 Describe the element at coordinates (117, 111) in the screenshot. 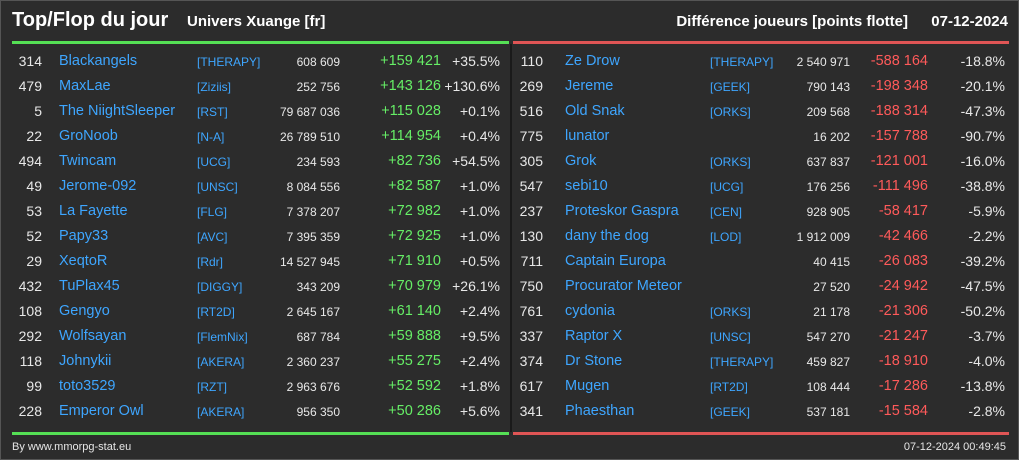

I see `player-name-link: The NiightSleeper` at that location.